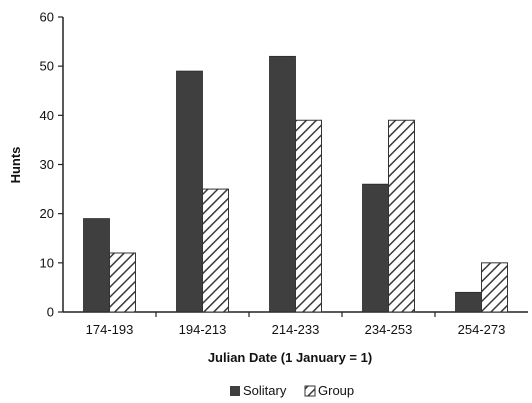 The image size is (532, 403). I want to click on legend: Solitary Group, so click(292, 390).